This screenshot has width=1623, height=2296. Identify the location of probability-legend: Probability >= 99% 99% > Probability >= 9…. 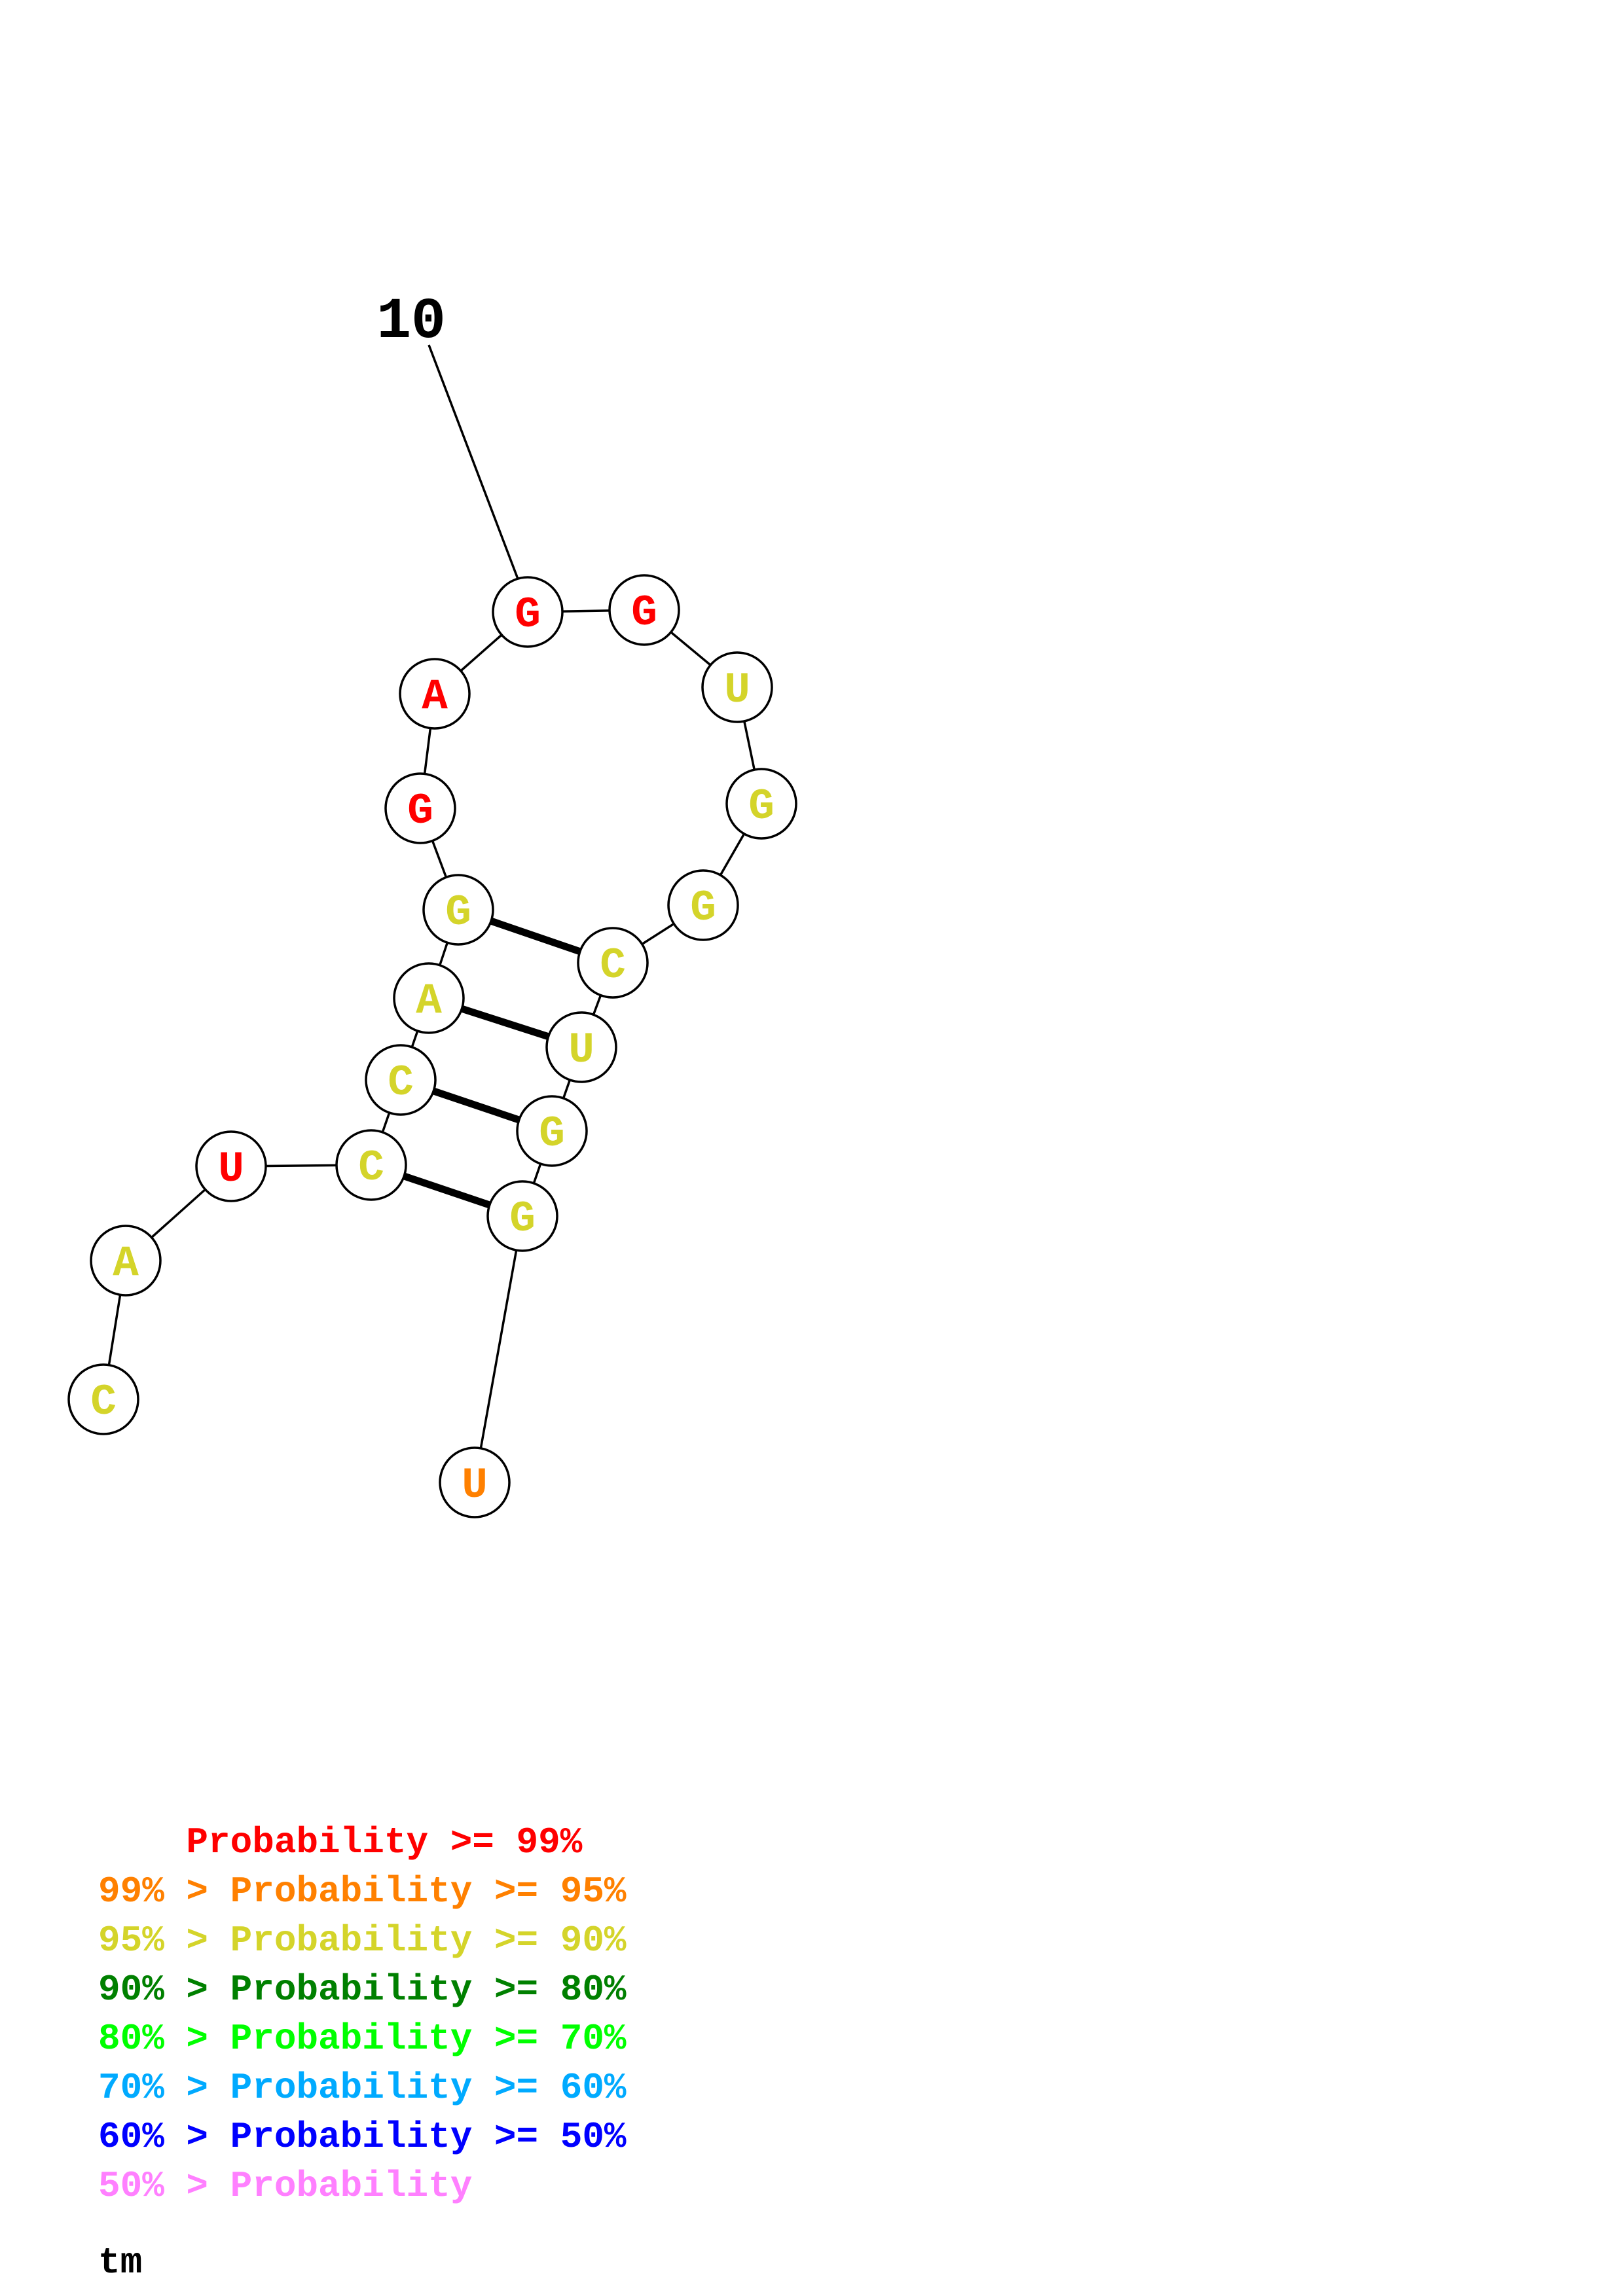
(362, 2014).